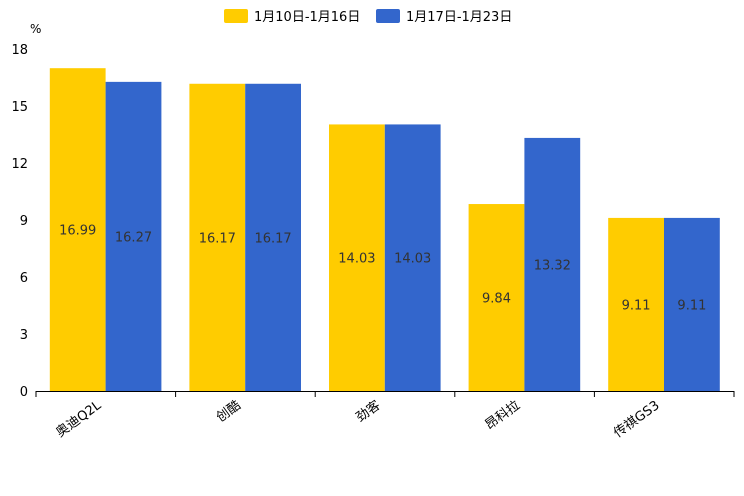 This screenshot has width=744, height=496. Describe the element at coordinates (24, 392) in the screenshot. I see `y-tick-label: 0` at that location.